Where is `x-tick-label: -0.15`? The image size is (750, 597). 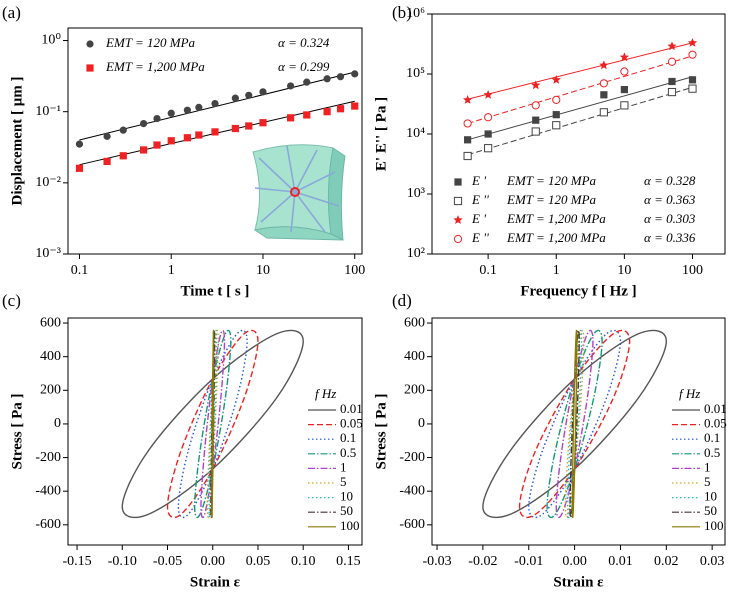
x-tick-label: -0.15 is located at coordinates (76, 561).